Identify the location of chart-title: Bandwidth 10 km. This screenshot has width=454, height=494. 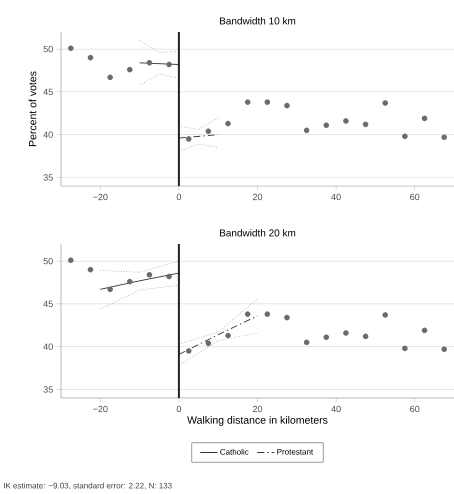
(258, 20).